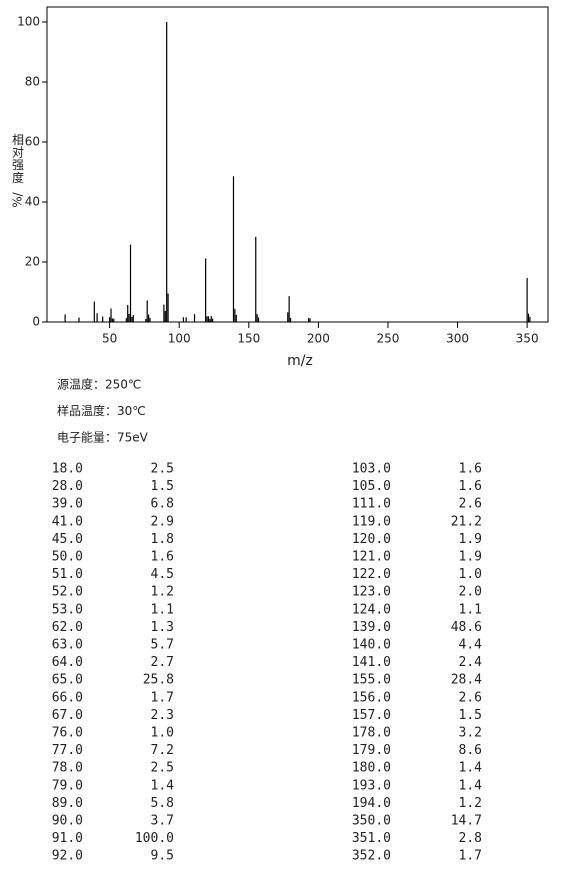  Describe the element at coordinates (158, 680) in the screenshot. I see `table-intensity: 25.8` at that location.